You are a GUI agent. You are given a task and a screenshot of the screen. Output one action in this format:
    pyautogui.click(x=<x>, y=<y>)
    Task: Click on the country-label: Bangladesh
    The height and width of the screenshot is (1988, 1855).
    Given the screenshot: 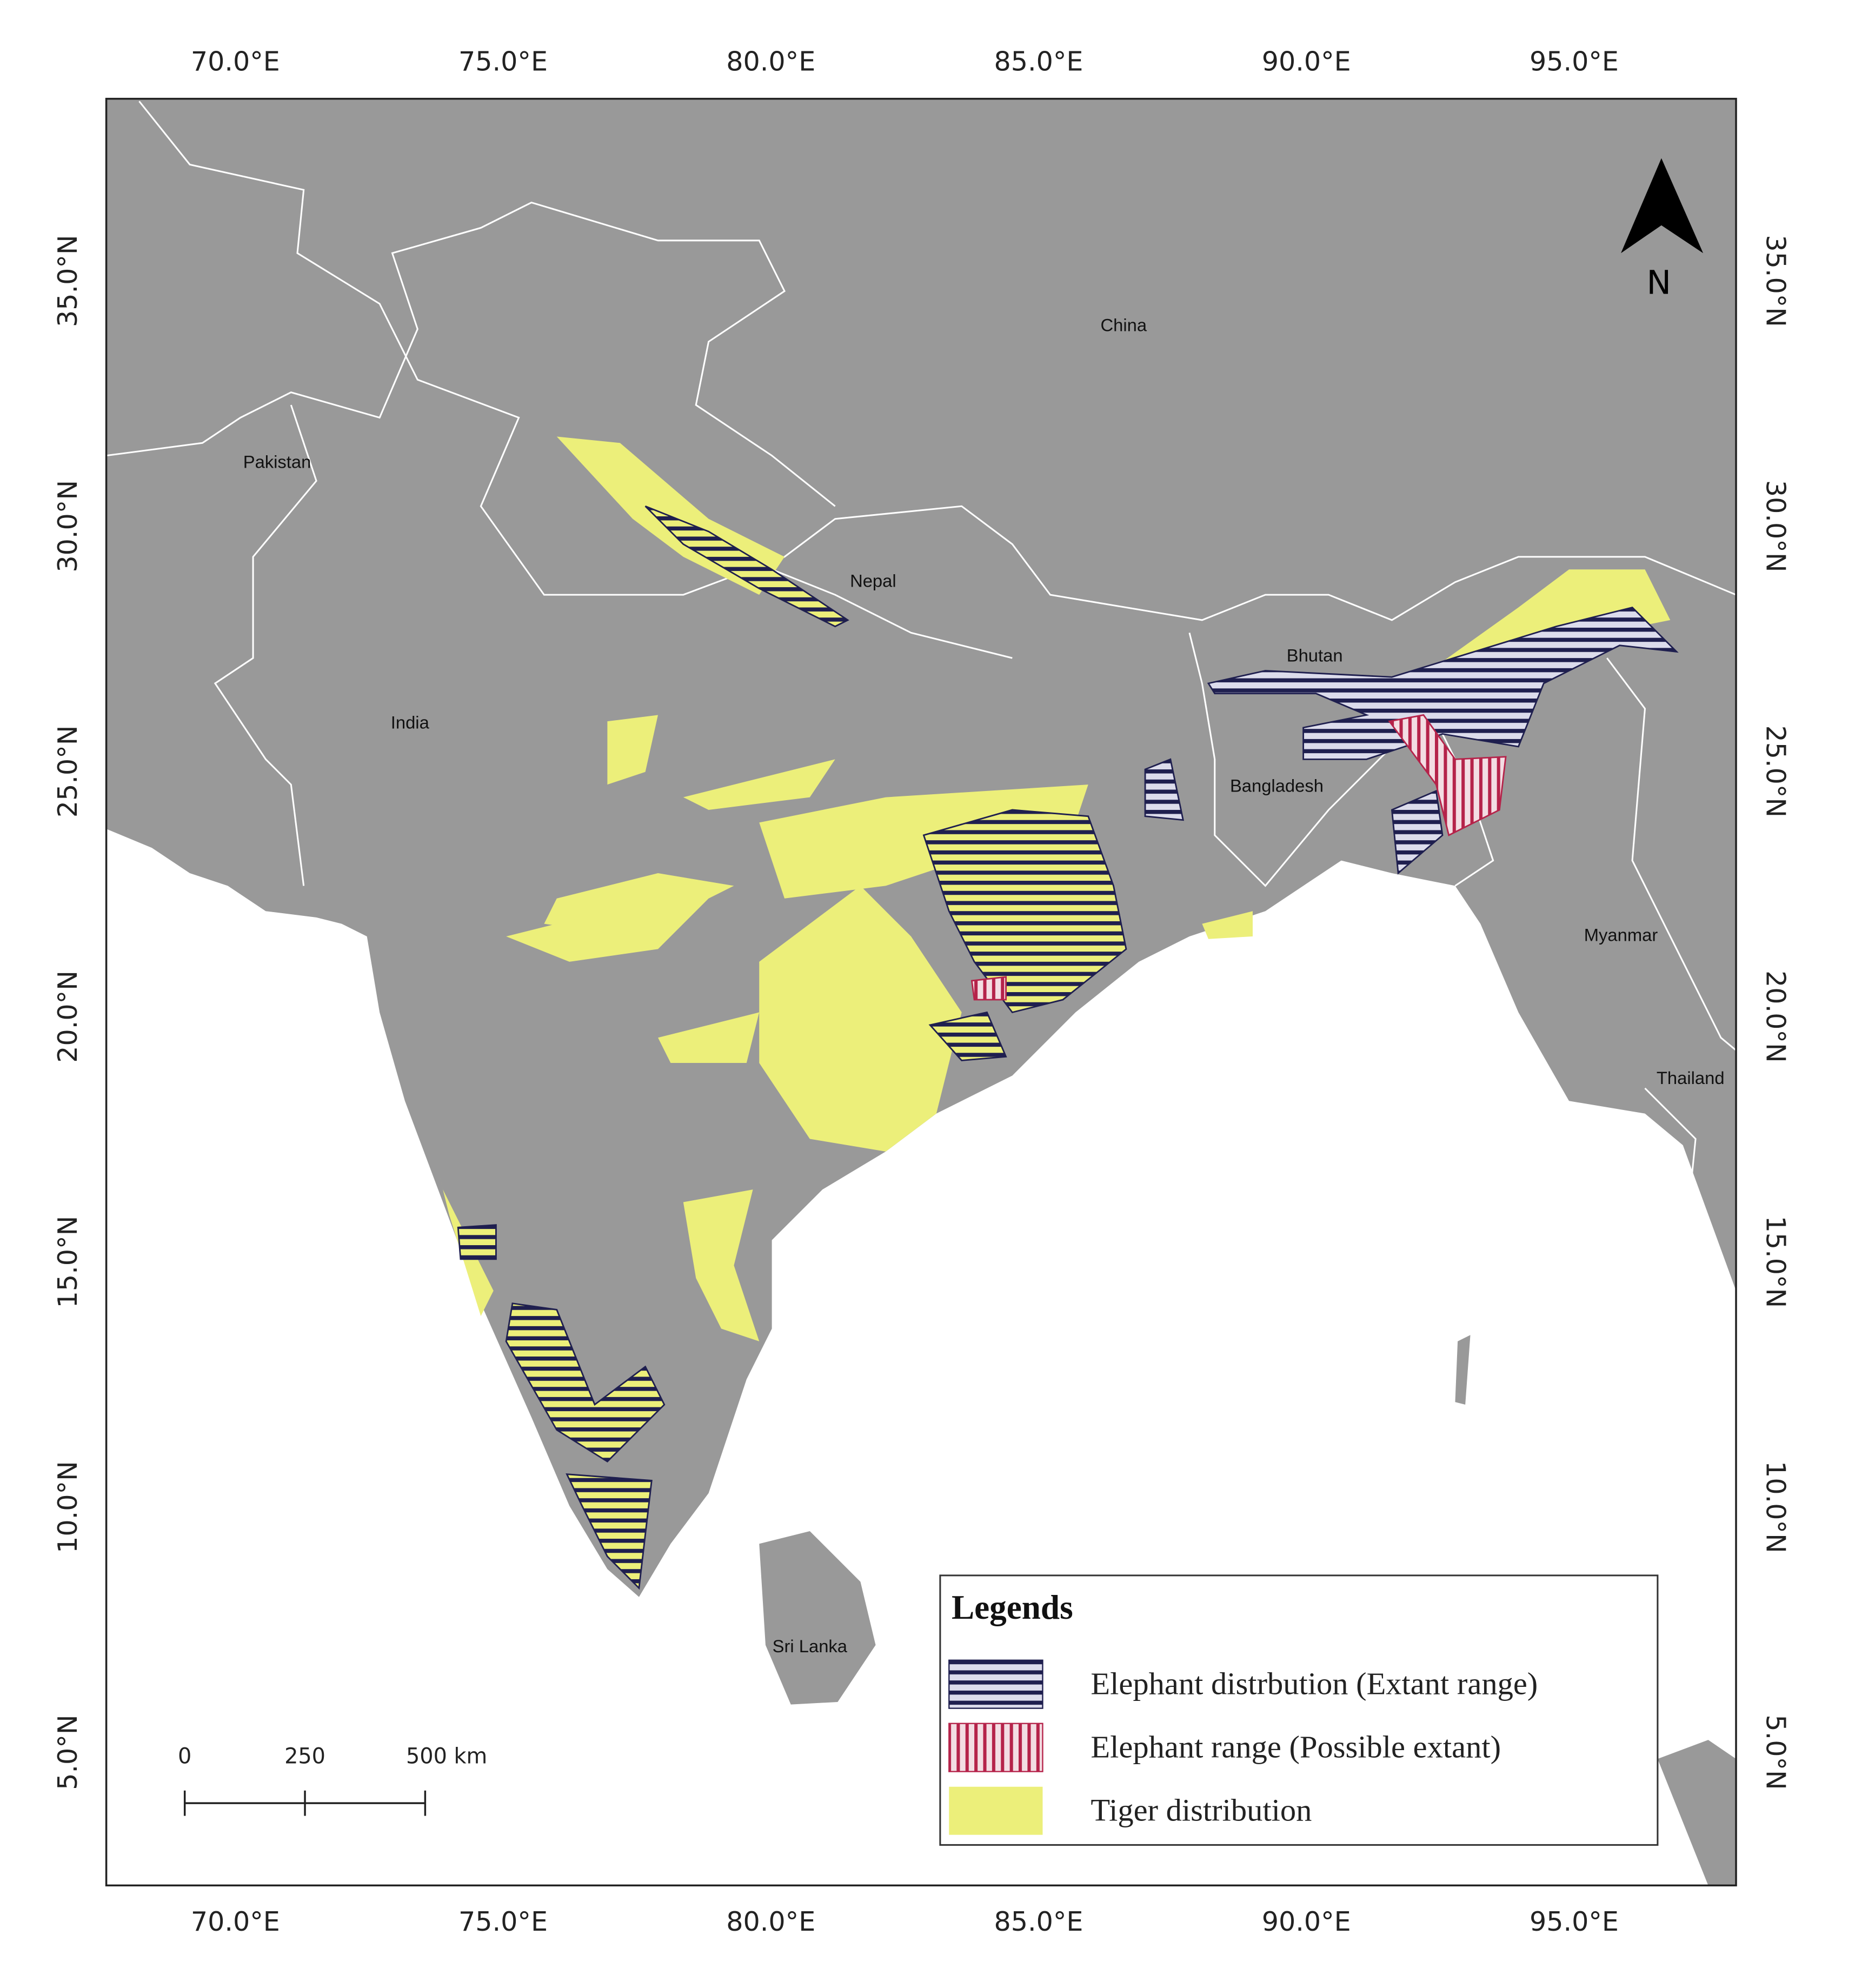 What is the action you would take?
    pyautogui.click(x=1277, y=786)
    